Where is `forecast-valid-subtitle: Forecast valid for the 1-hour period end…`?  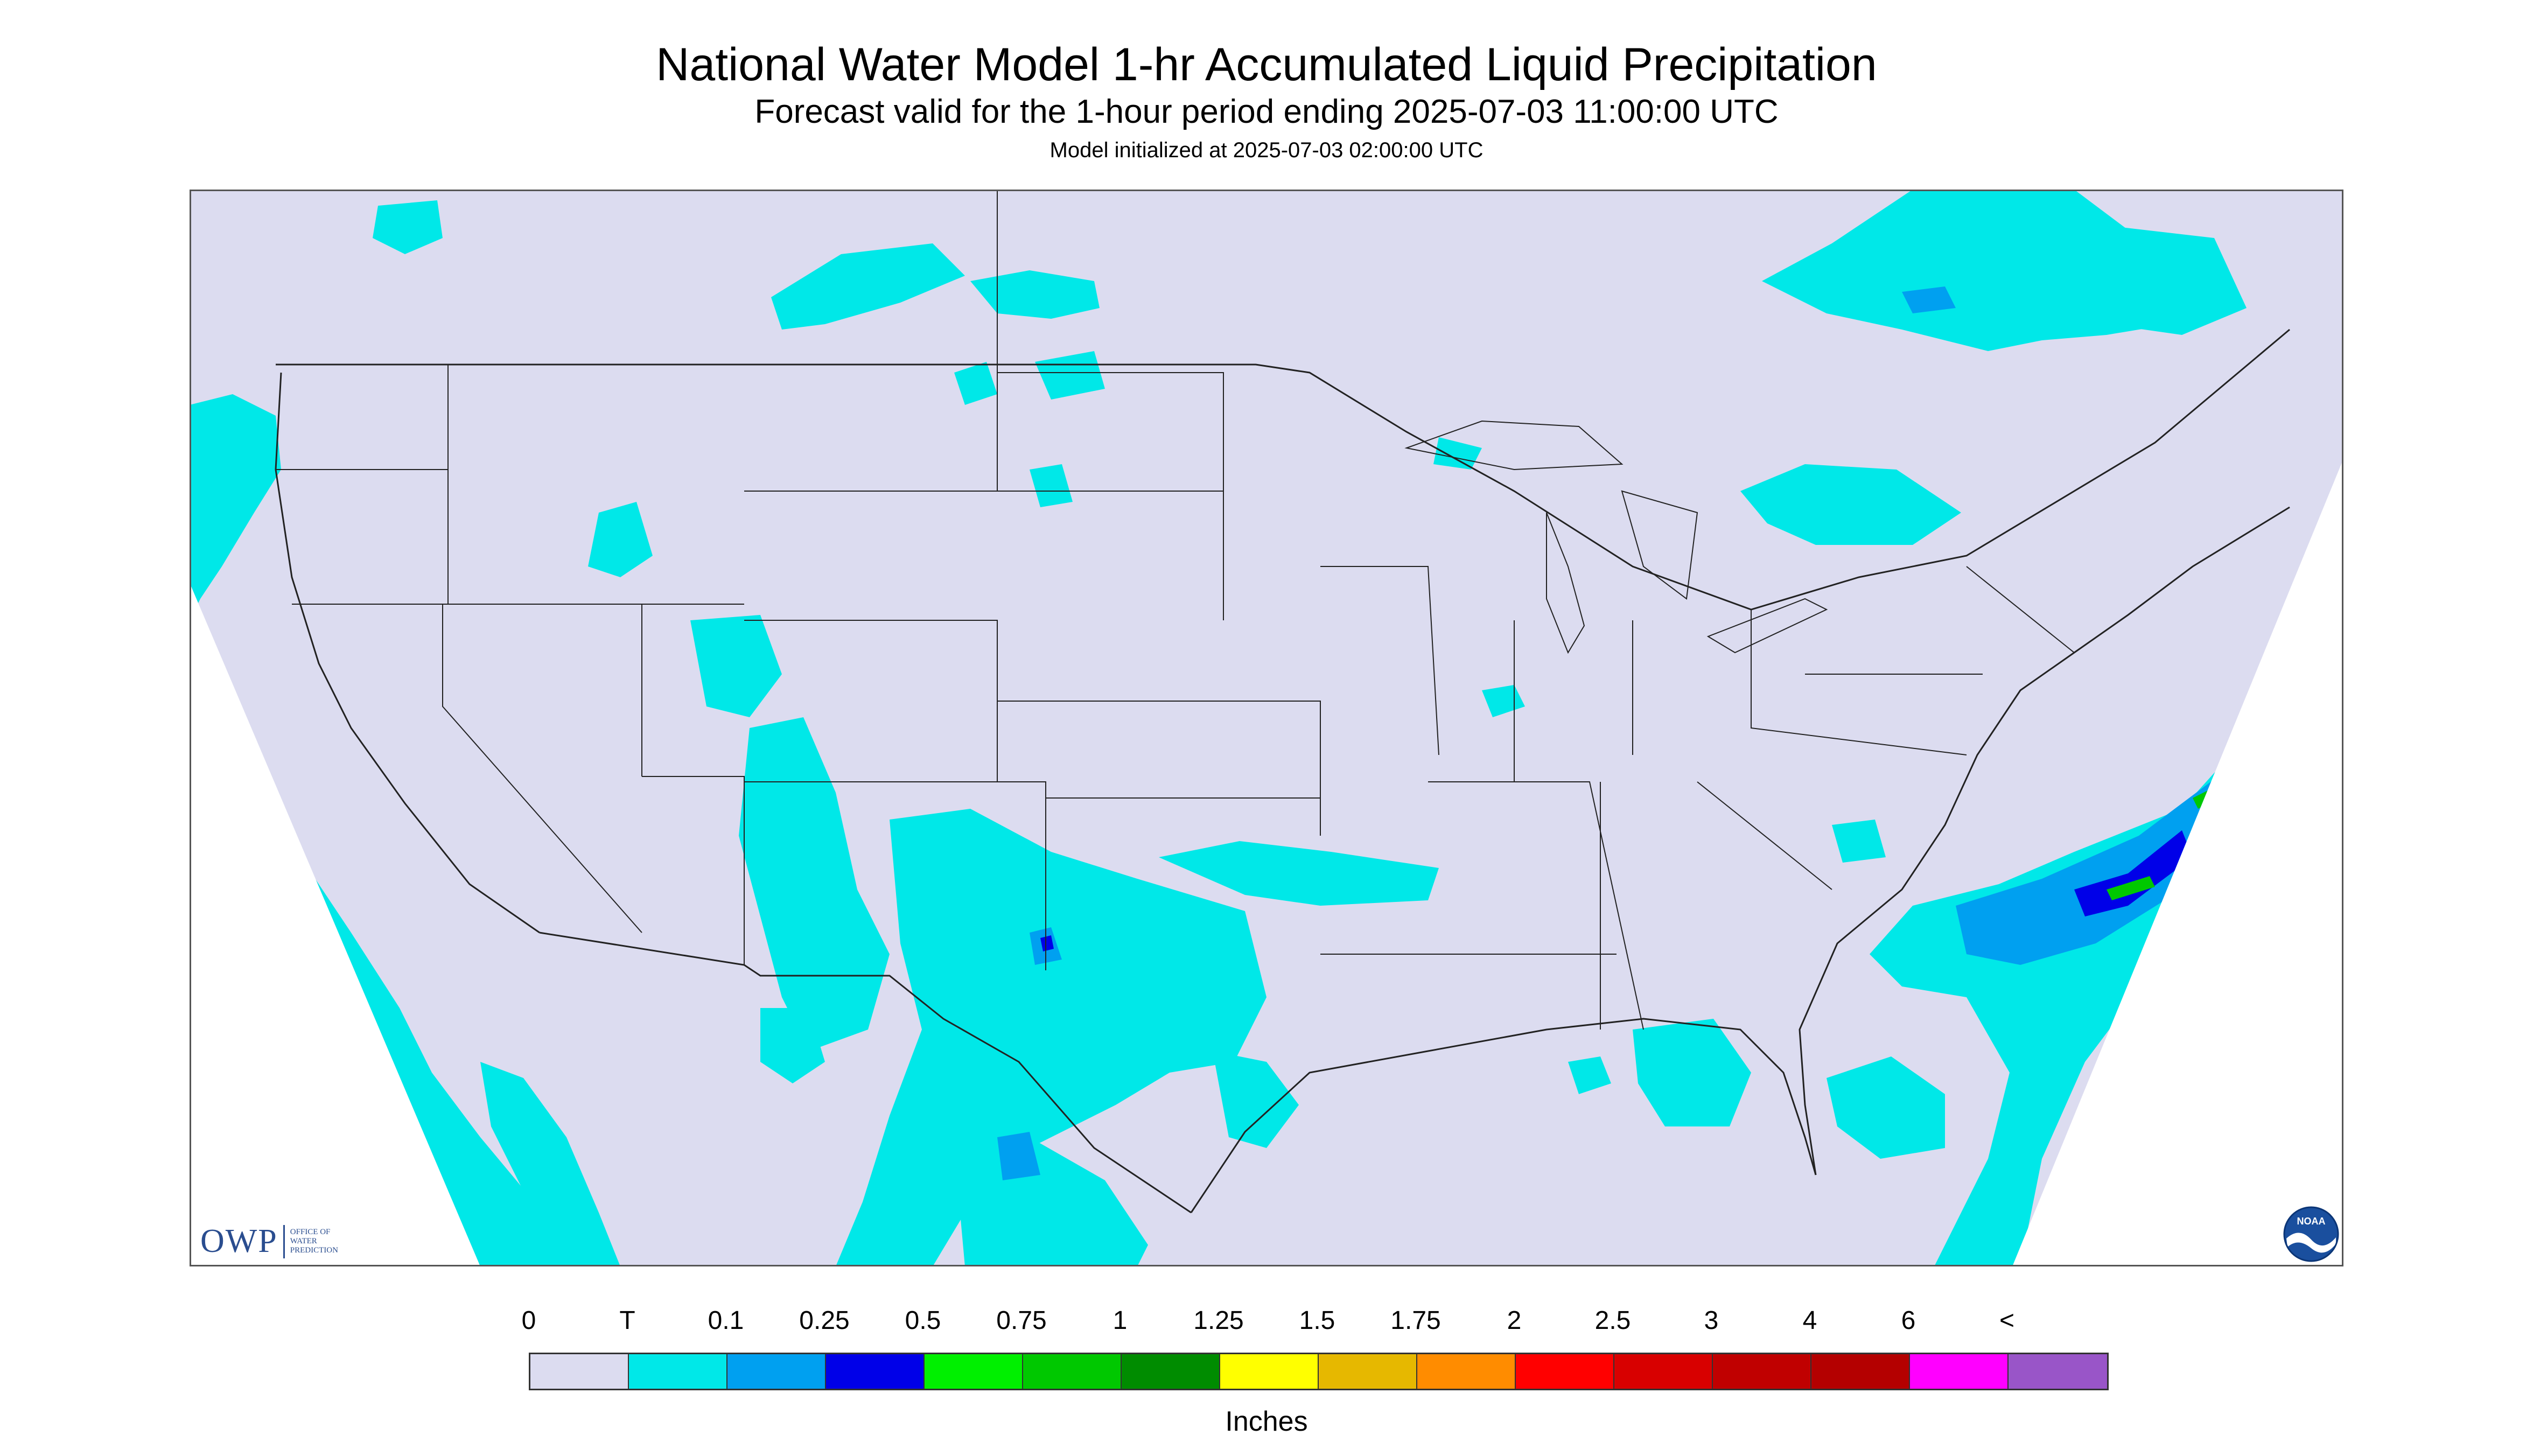 forecast-valid-subtitle: Forecast valid for the 1-hour period end… is located at coordinates (1266, 111).